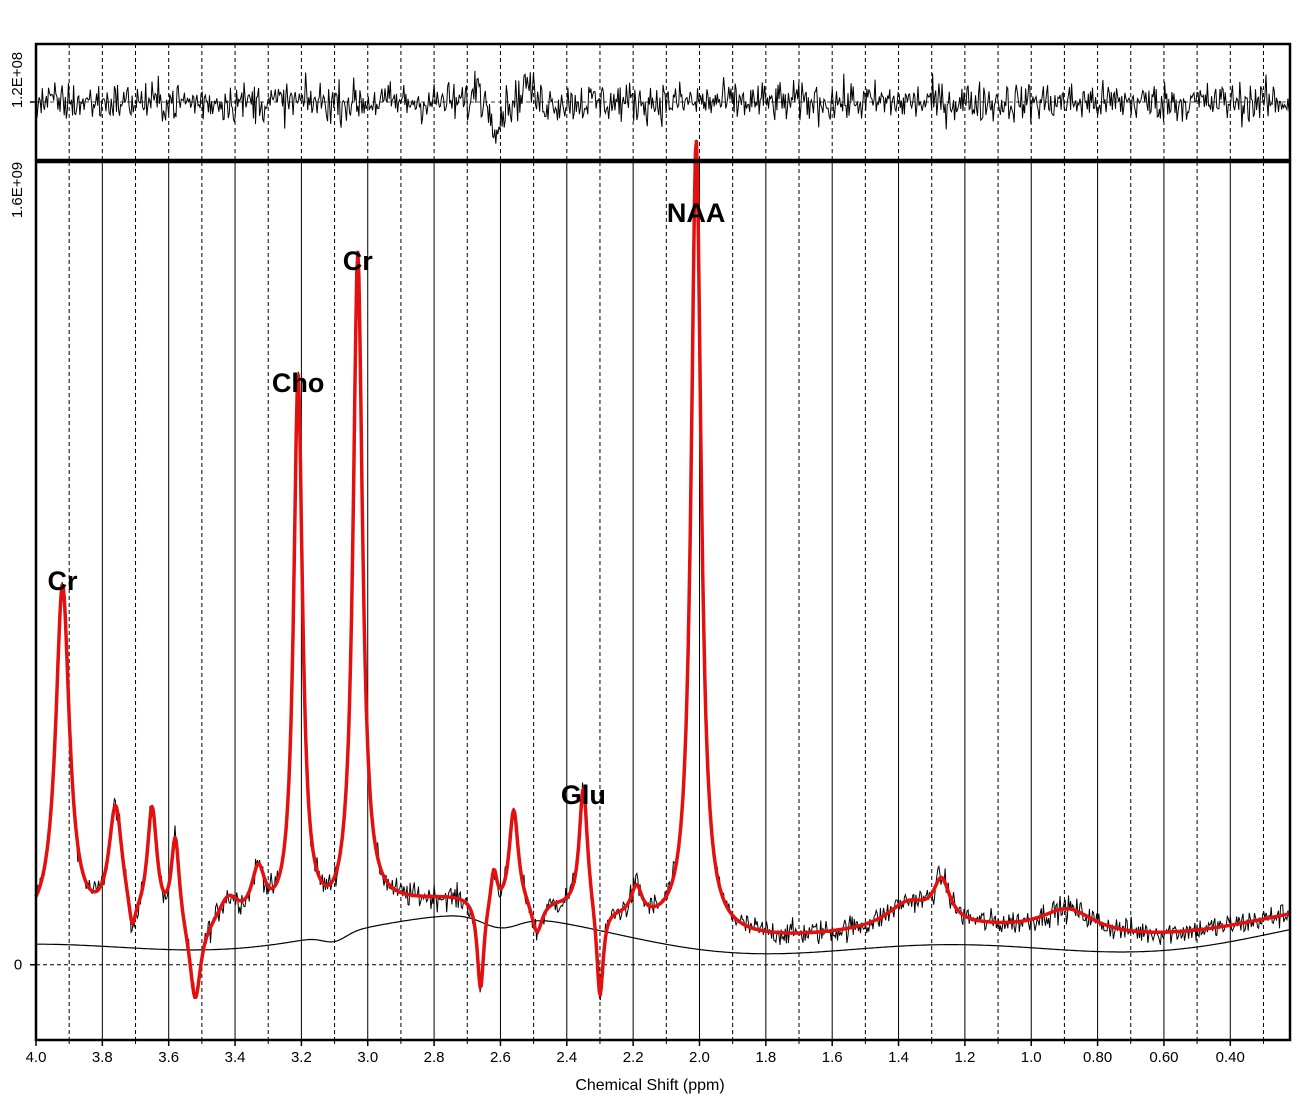  I want to click on main-y-tick-label-zero: 0, so click(18, 965).